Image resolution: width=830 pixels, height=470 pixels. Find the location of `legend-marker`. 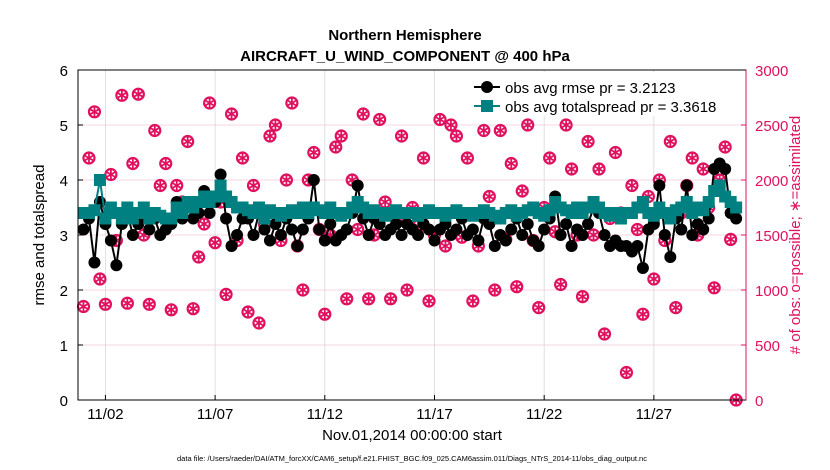

legend-marker is located at coordinates (487, 106).